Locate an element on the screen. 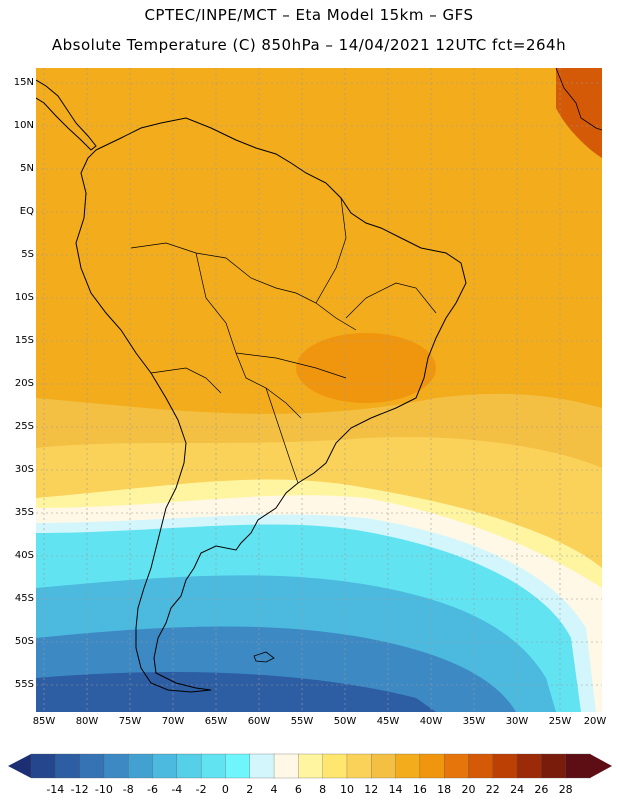 Image resolution: width=618 pixels, height=800 pixels. lat-label: 35S is located at coordinates (24, 512).